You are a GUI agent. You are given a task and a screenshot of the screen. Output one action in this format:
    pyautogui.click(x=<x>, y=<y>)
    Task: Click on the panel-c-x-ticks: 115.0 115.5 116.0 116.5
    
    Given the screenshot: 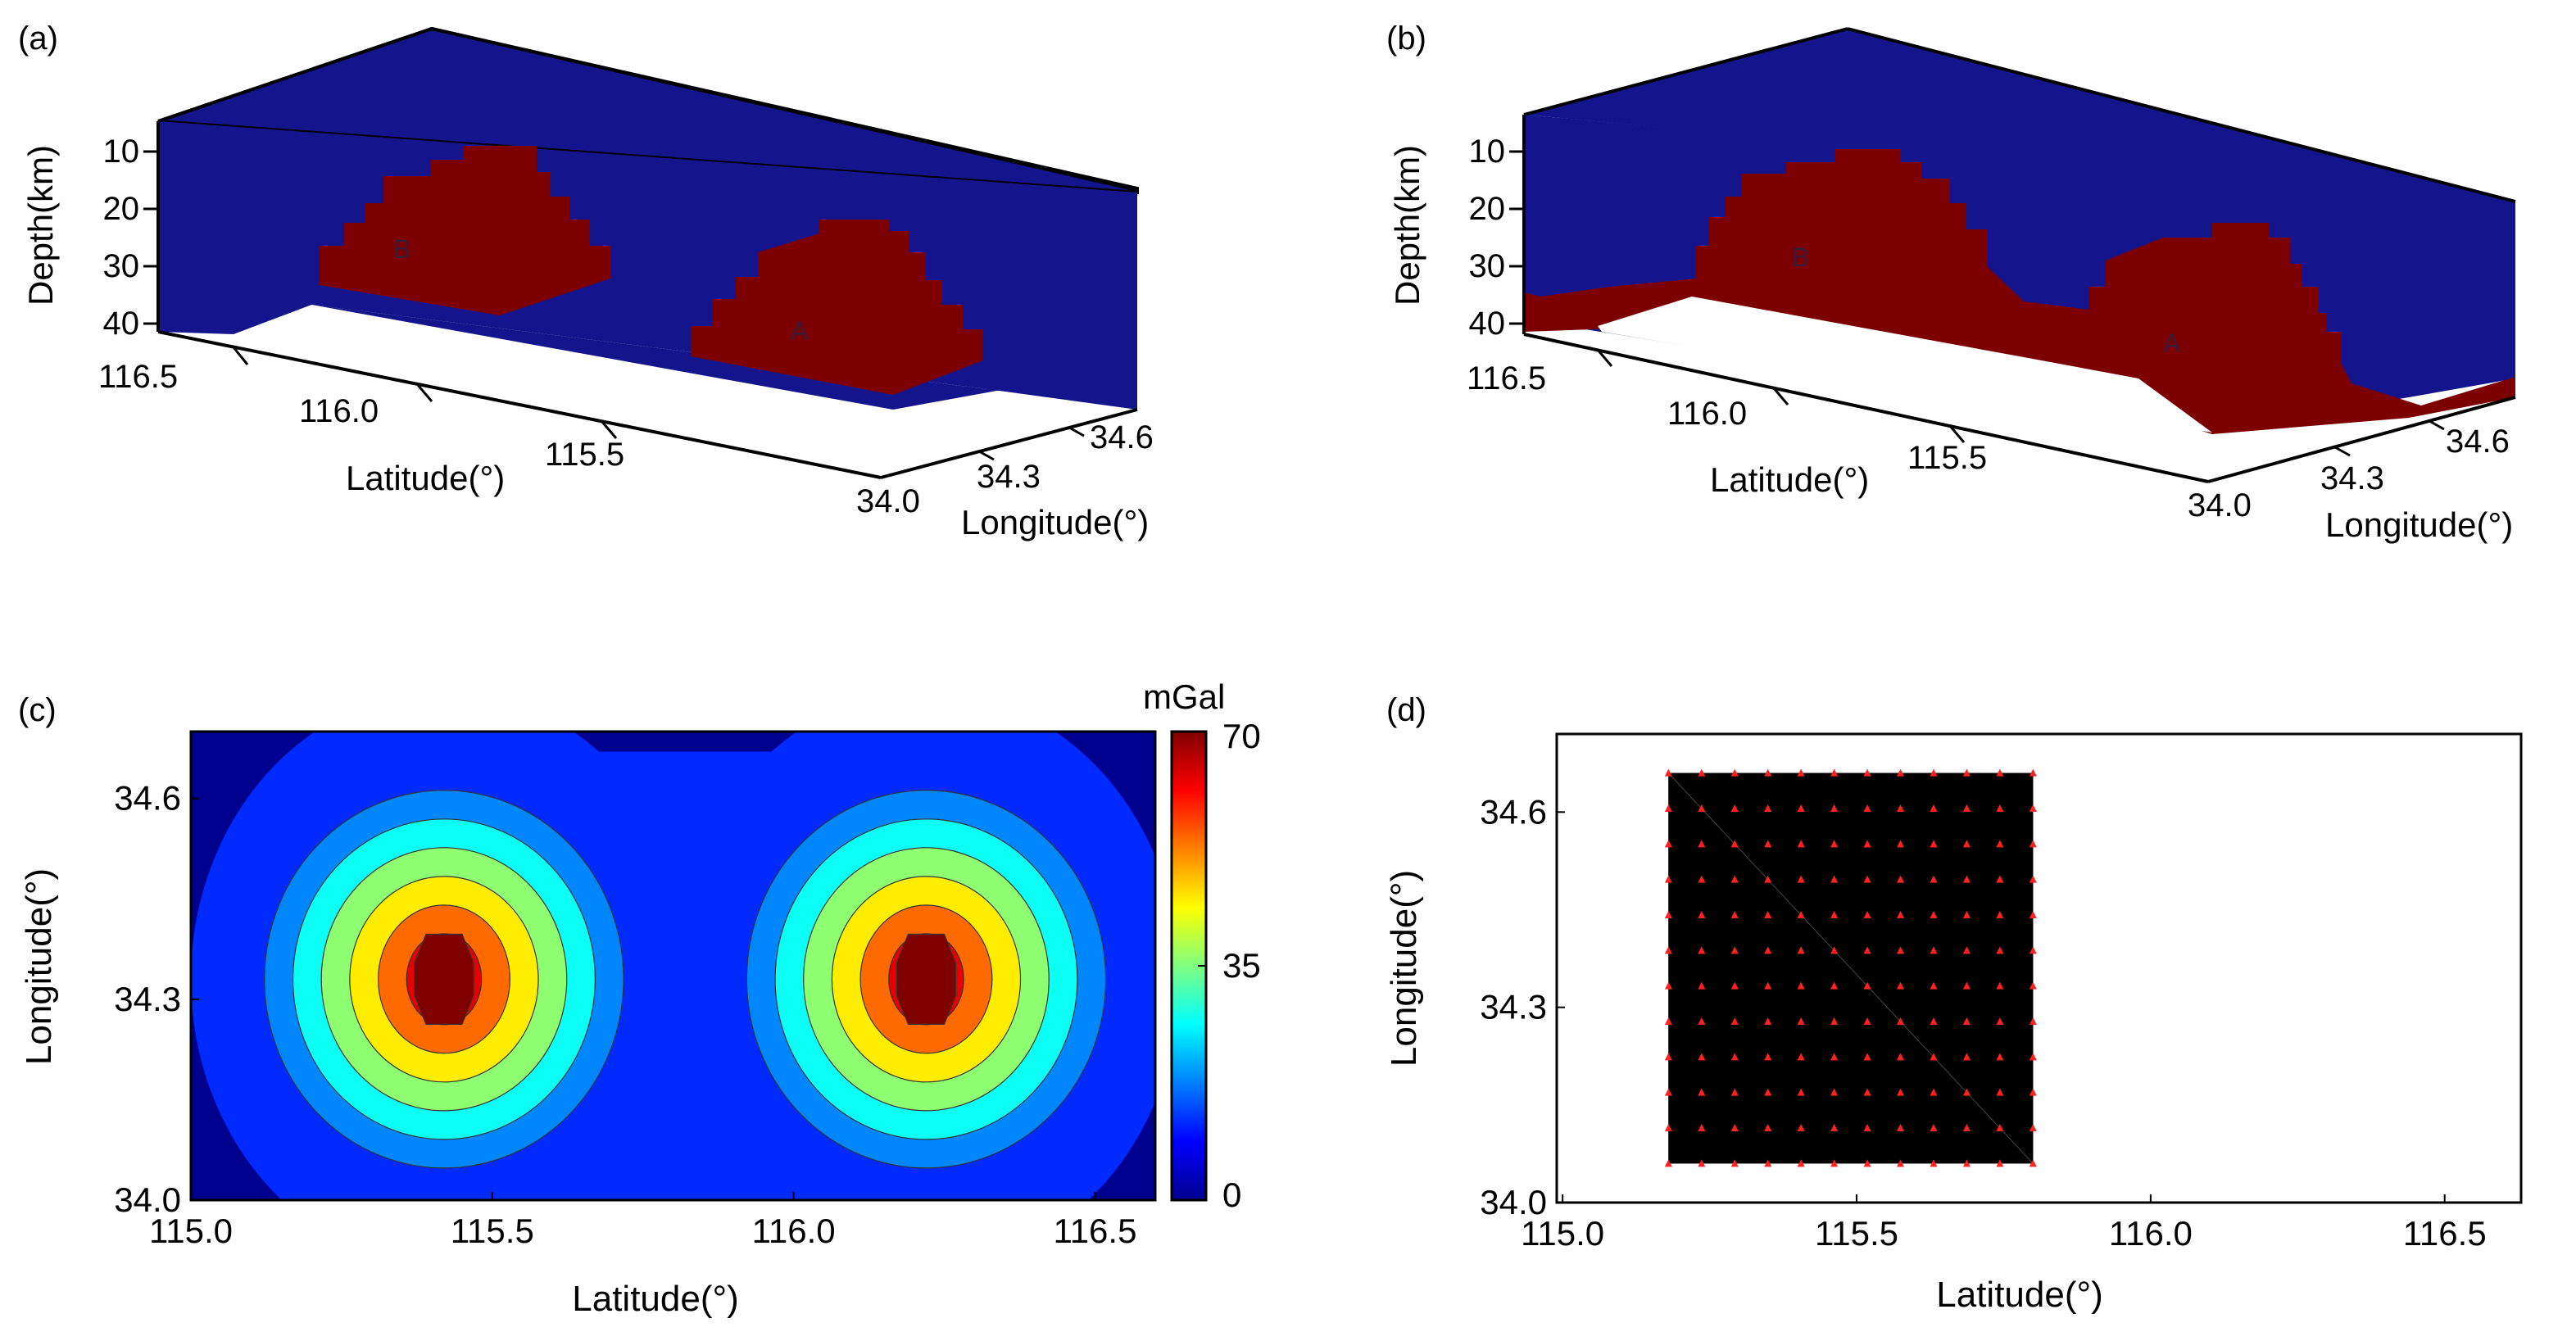 What is the action you would take?
    pyautogui.click(x=642, y=1221)
    